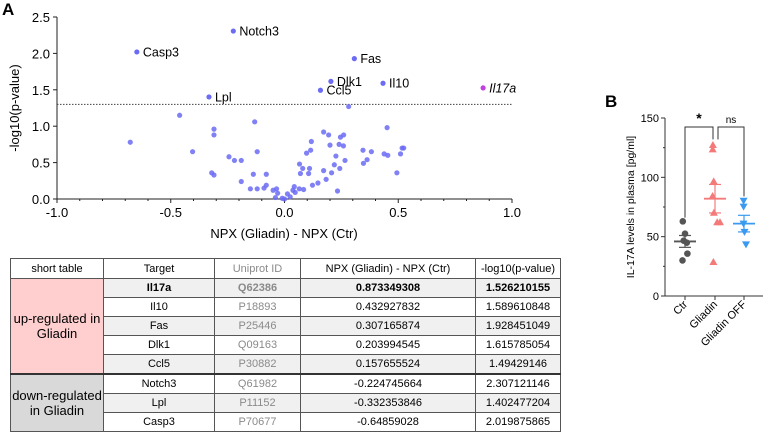 This screenshot has height=433, width=765. I want to click on cell-npx: -0.224745664, so click(388, 383).